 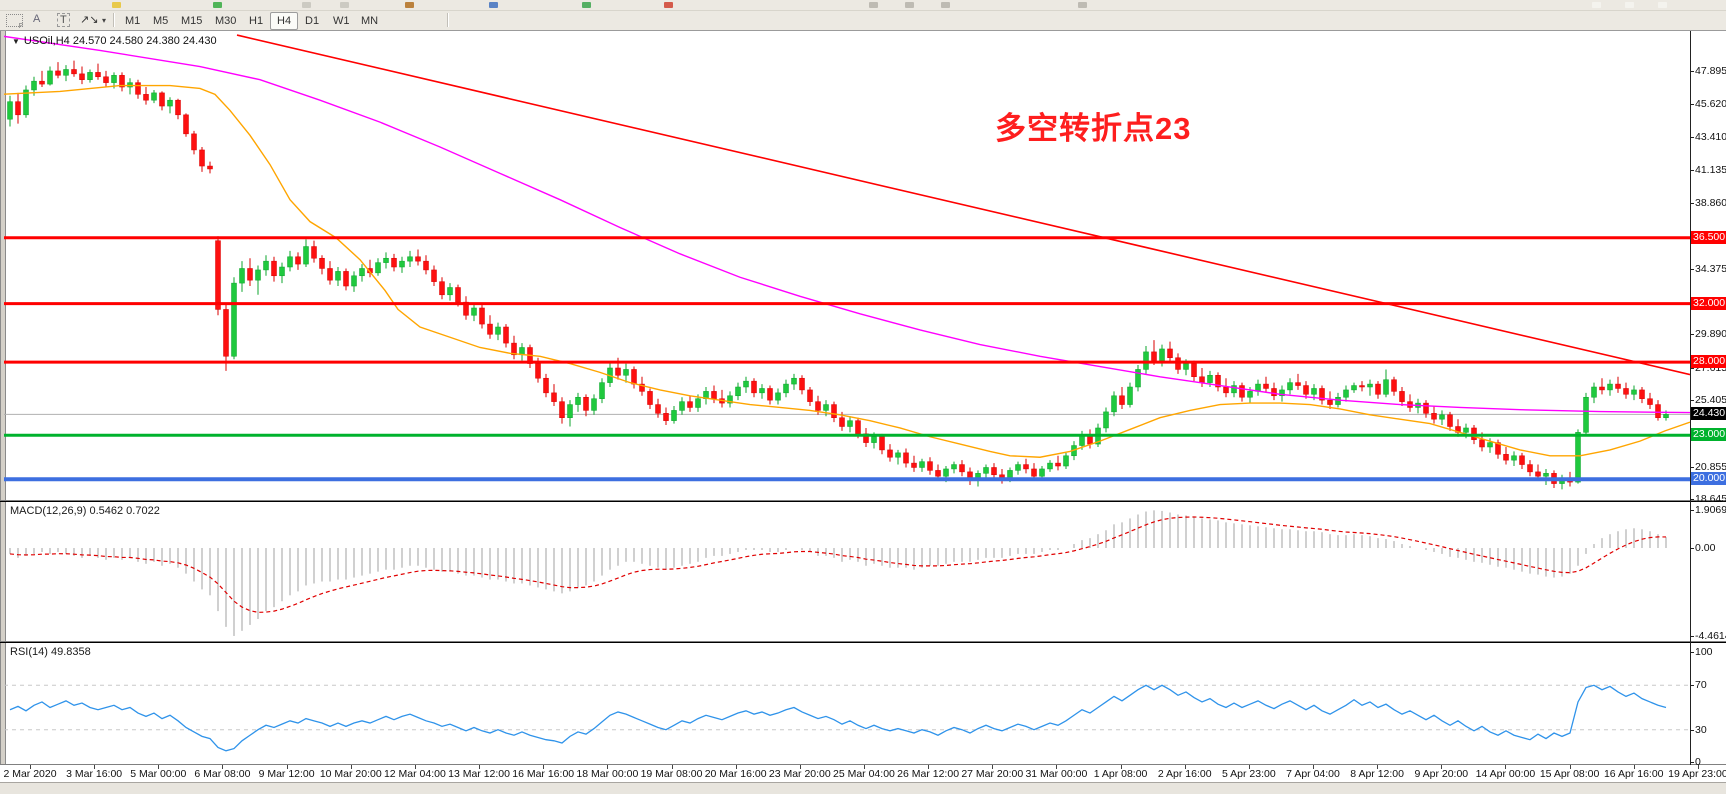 What do you see at coordinates (1701, 729) in the screenshot?
I see `rsi-axis-label: 30` at bounding box center [1701, 729].